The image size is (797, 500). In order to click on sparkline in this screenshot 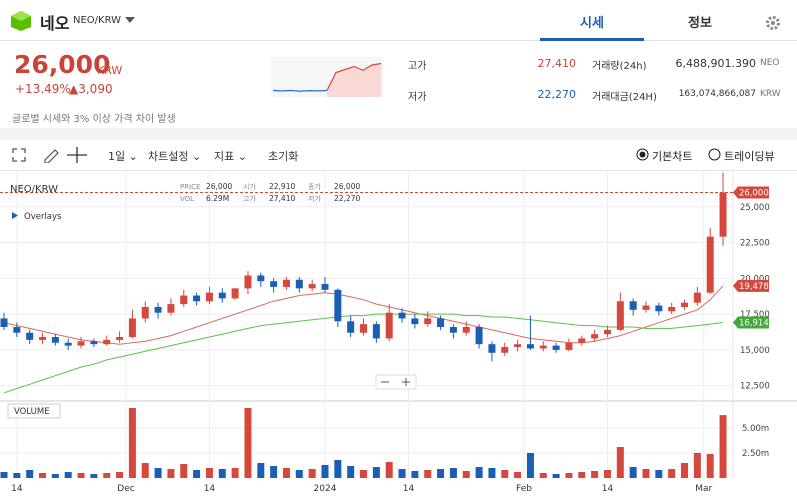, I will do `click(327, 77)`.